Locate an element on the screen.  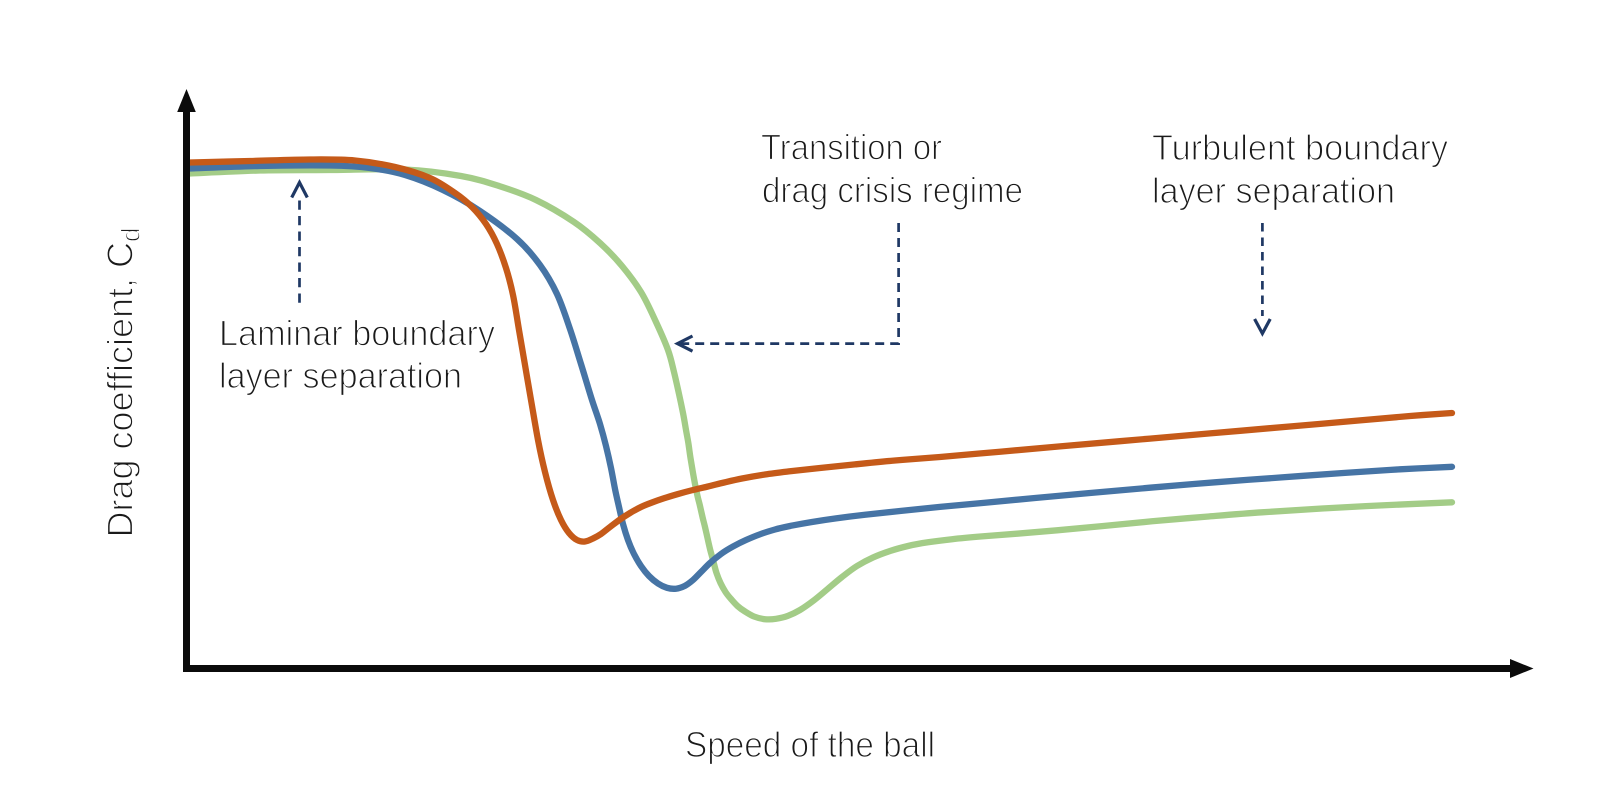
svg-text: Laminar boundary is located at coordinates (357, 333).